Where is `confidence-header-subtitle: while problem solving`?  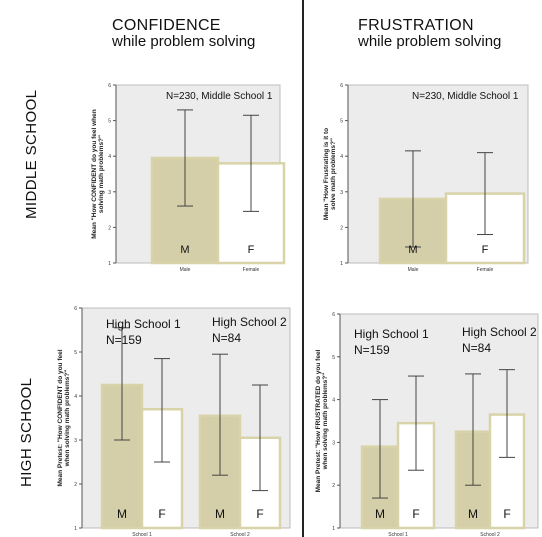 confidence-header-subtitle: while problem solving is located at coordinates (184, 41).